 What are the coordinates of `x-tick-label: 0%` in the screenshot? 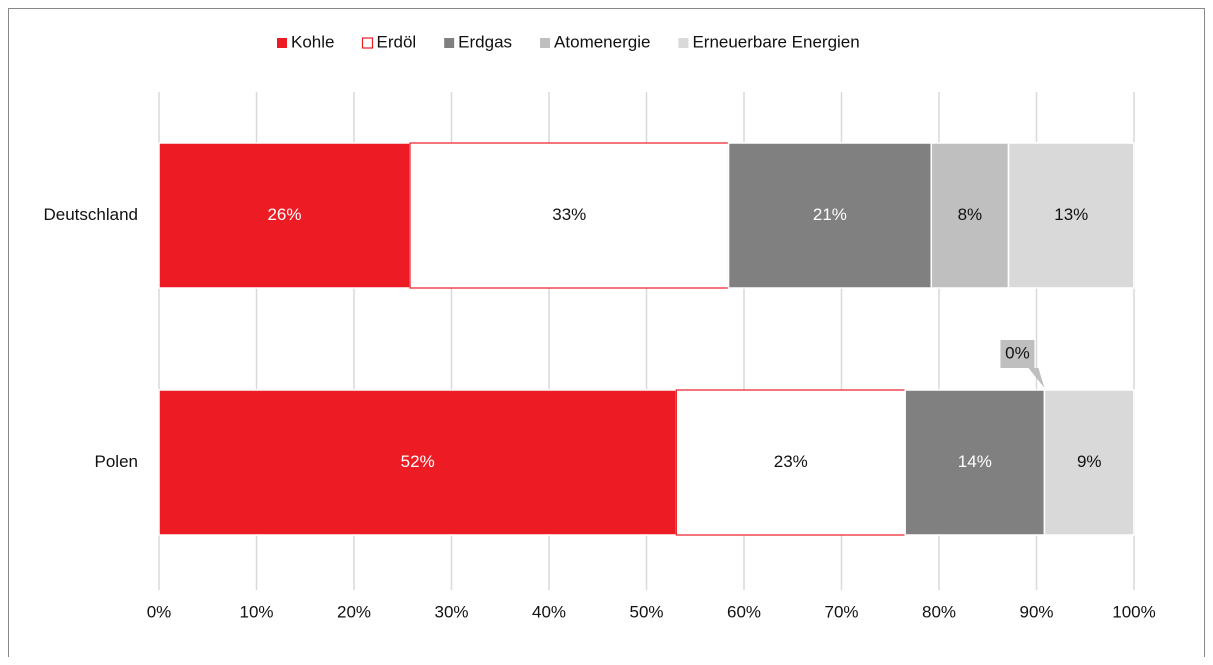 It's located at (159, 611).